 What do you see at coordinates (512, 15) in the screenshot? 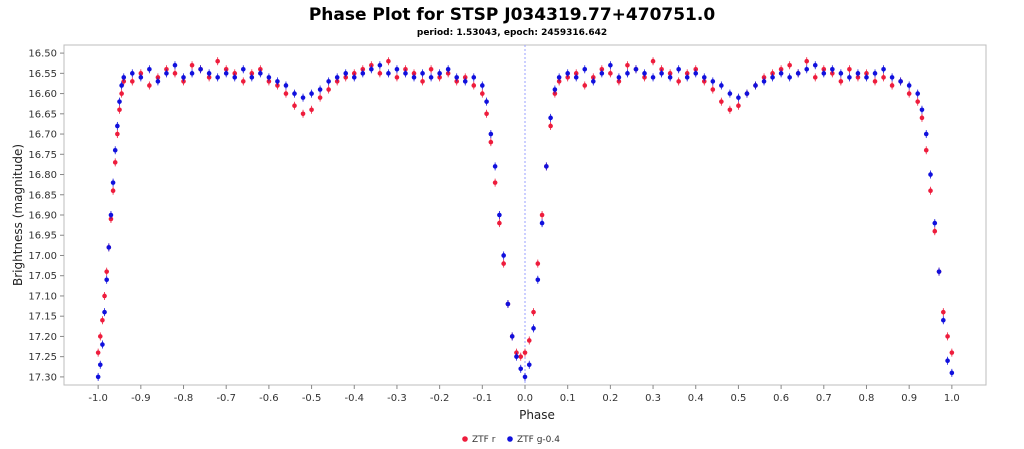
I see `chart-title: Phase Plot for STSP J034319.77+470751.0` at bounding box center [512, 15].